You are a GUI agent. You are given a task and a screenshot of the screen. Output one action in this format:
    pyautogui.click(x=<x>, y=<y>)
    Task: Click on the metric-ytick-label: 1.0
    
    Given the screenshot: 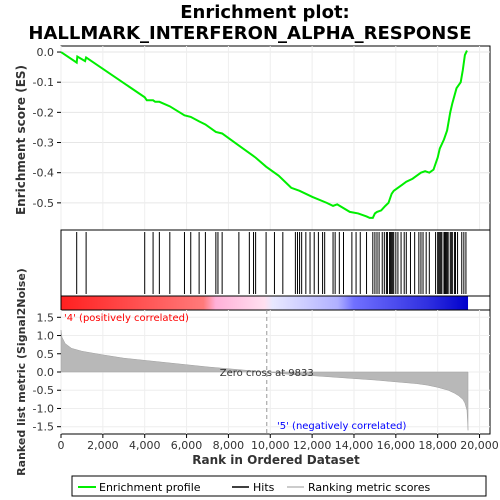 What is the action you would take?
    pyautogui.click(x=46, y=336)
    